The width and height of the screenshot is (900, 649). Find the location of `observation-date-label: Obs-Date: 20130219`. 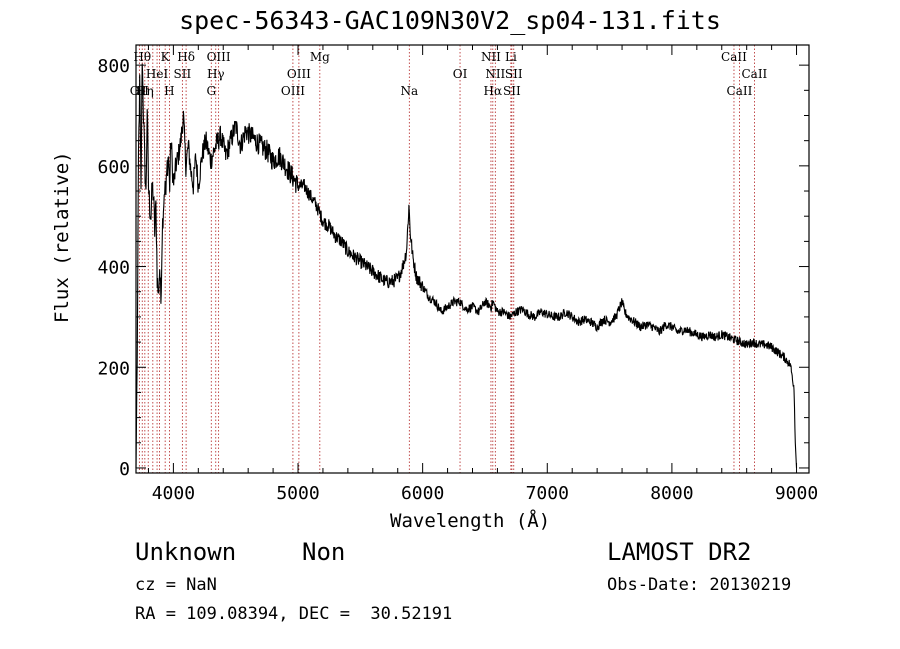

observation-date-label: Obs-Date: 20130219 is located at coordinates (699, 585).